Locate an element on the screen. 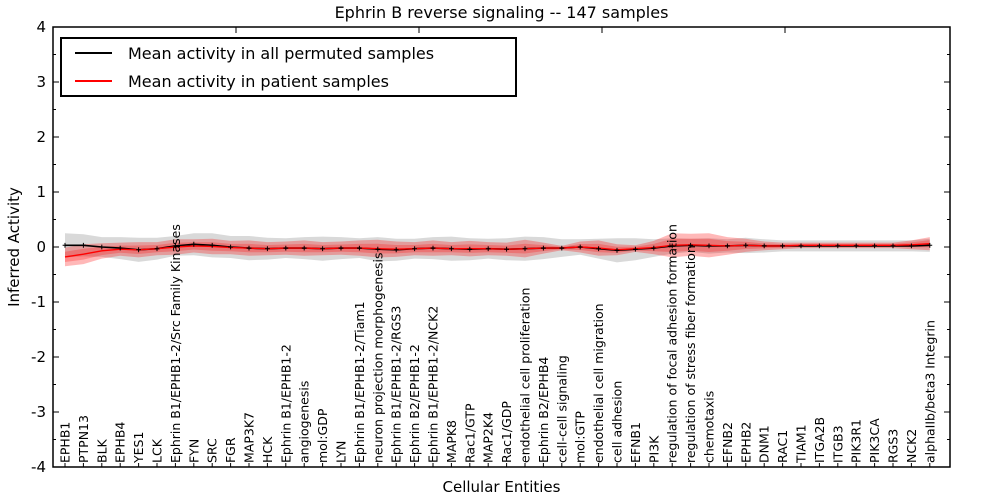  svg-text: EPHB4 is located at coordinates (120, 442).